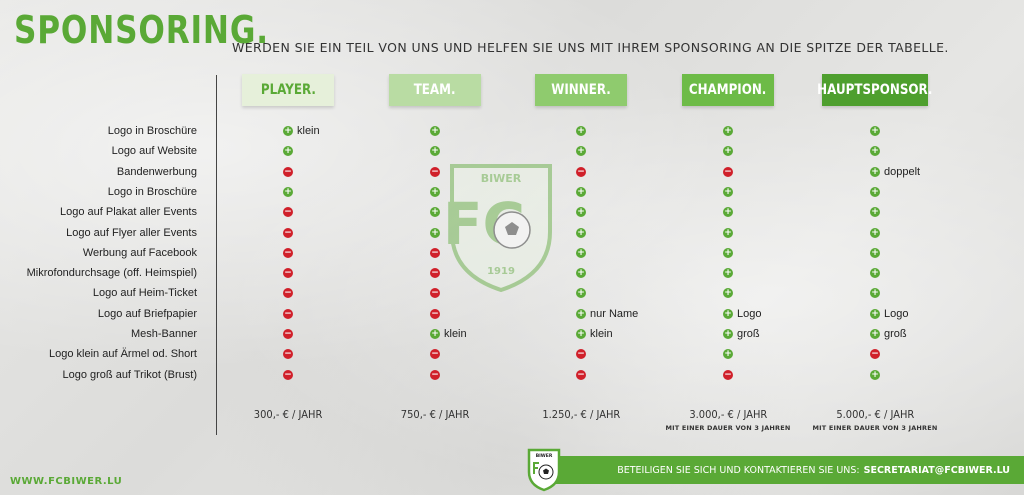 This screenshot has width=1024, height=495. What do you see at coordinates (888, 334) in the screenshot?
I see `feature-cell: + groß` at bounding box center [888, 334].